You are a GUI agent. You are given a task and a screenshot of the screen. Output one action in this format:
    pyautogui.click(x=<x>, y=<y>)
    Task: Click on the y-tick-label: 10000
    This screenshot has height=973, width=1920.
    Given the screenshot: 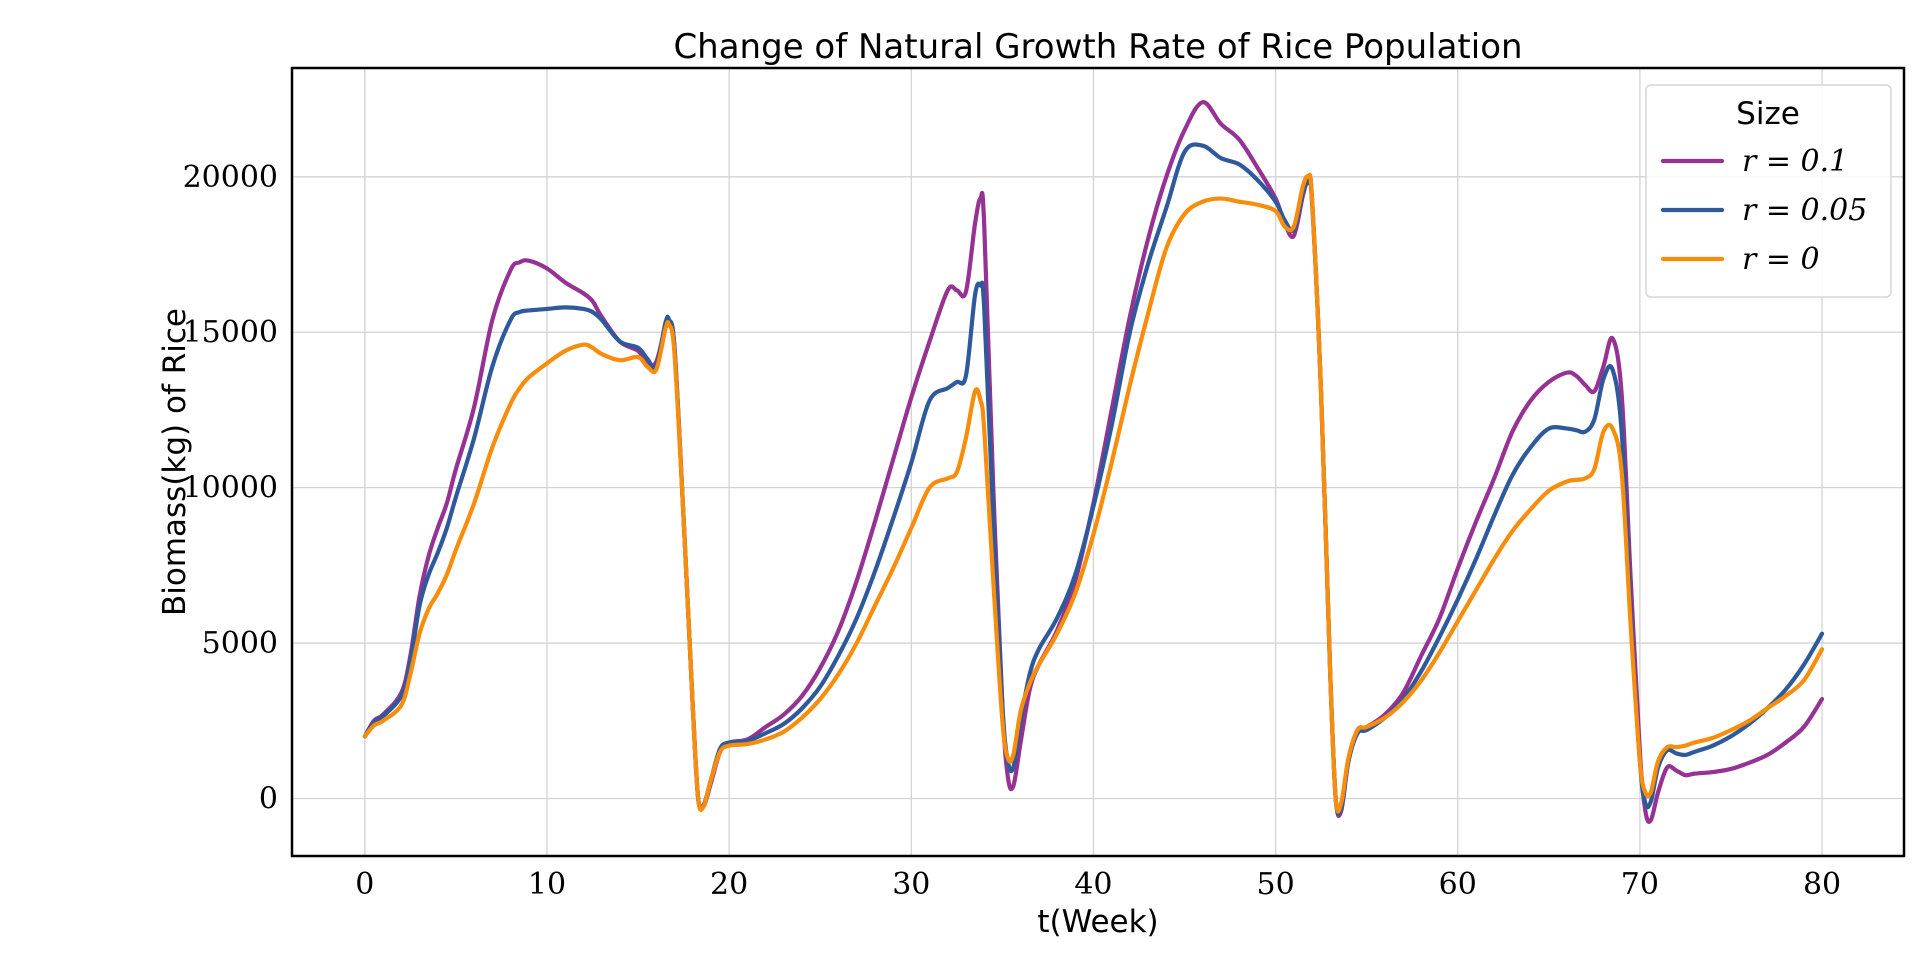 What is the action you would take?
    pyautogui.click(x=230, y=488)
    